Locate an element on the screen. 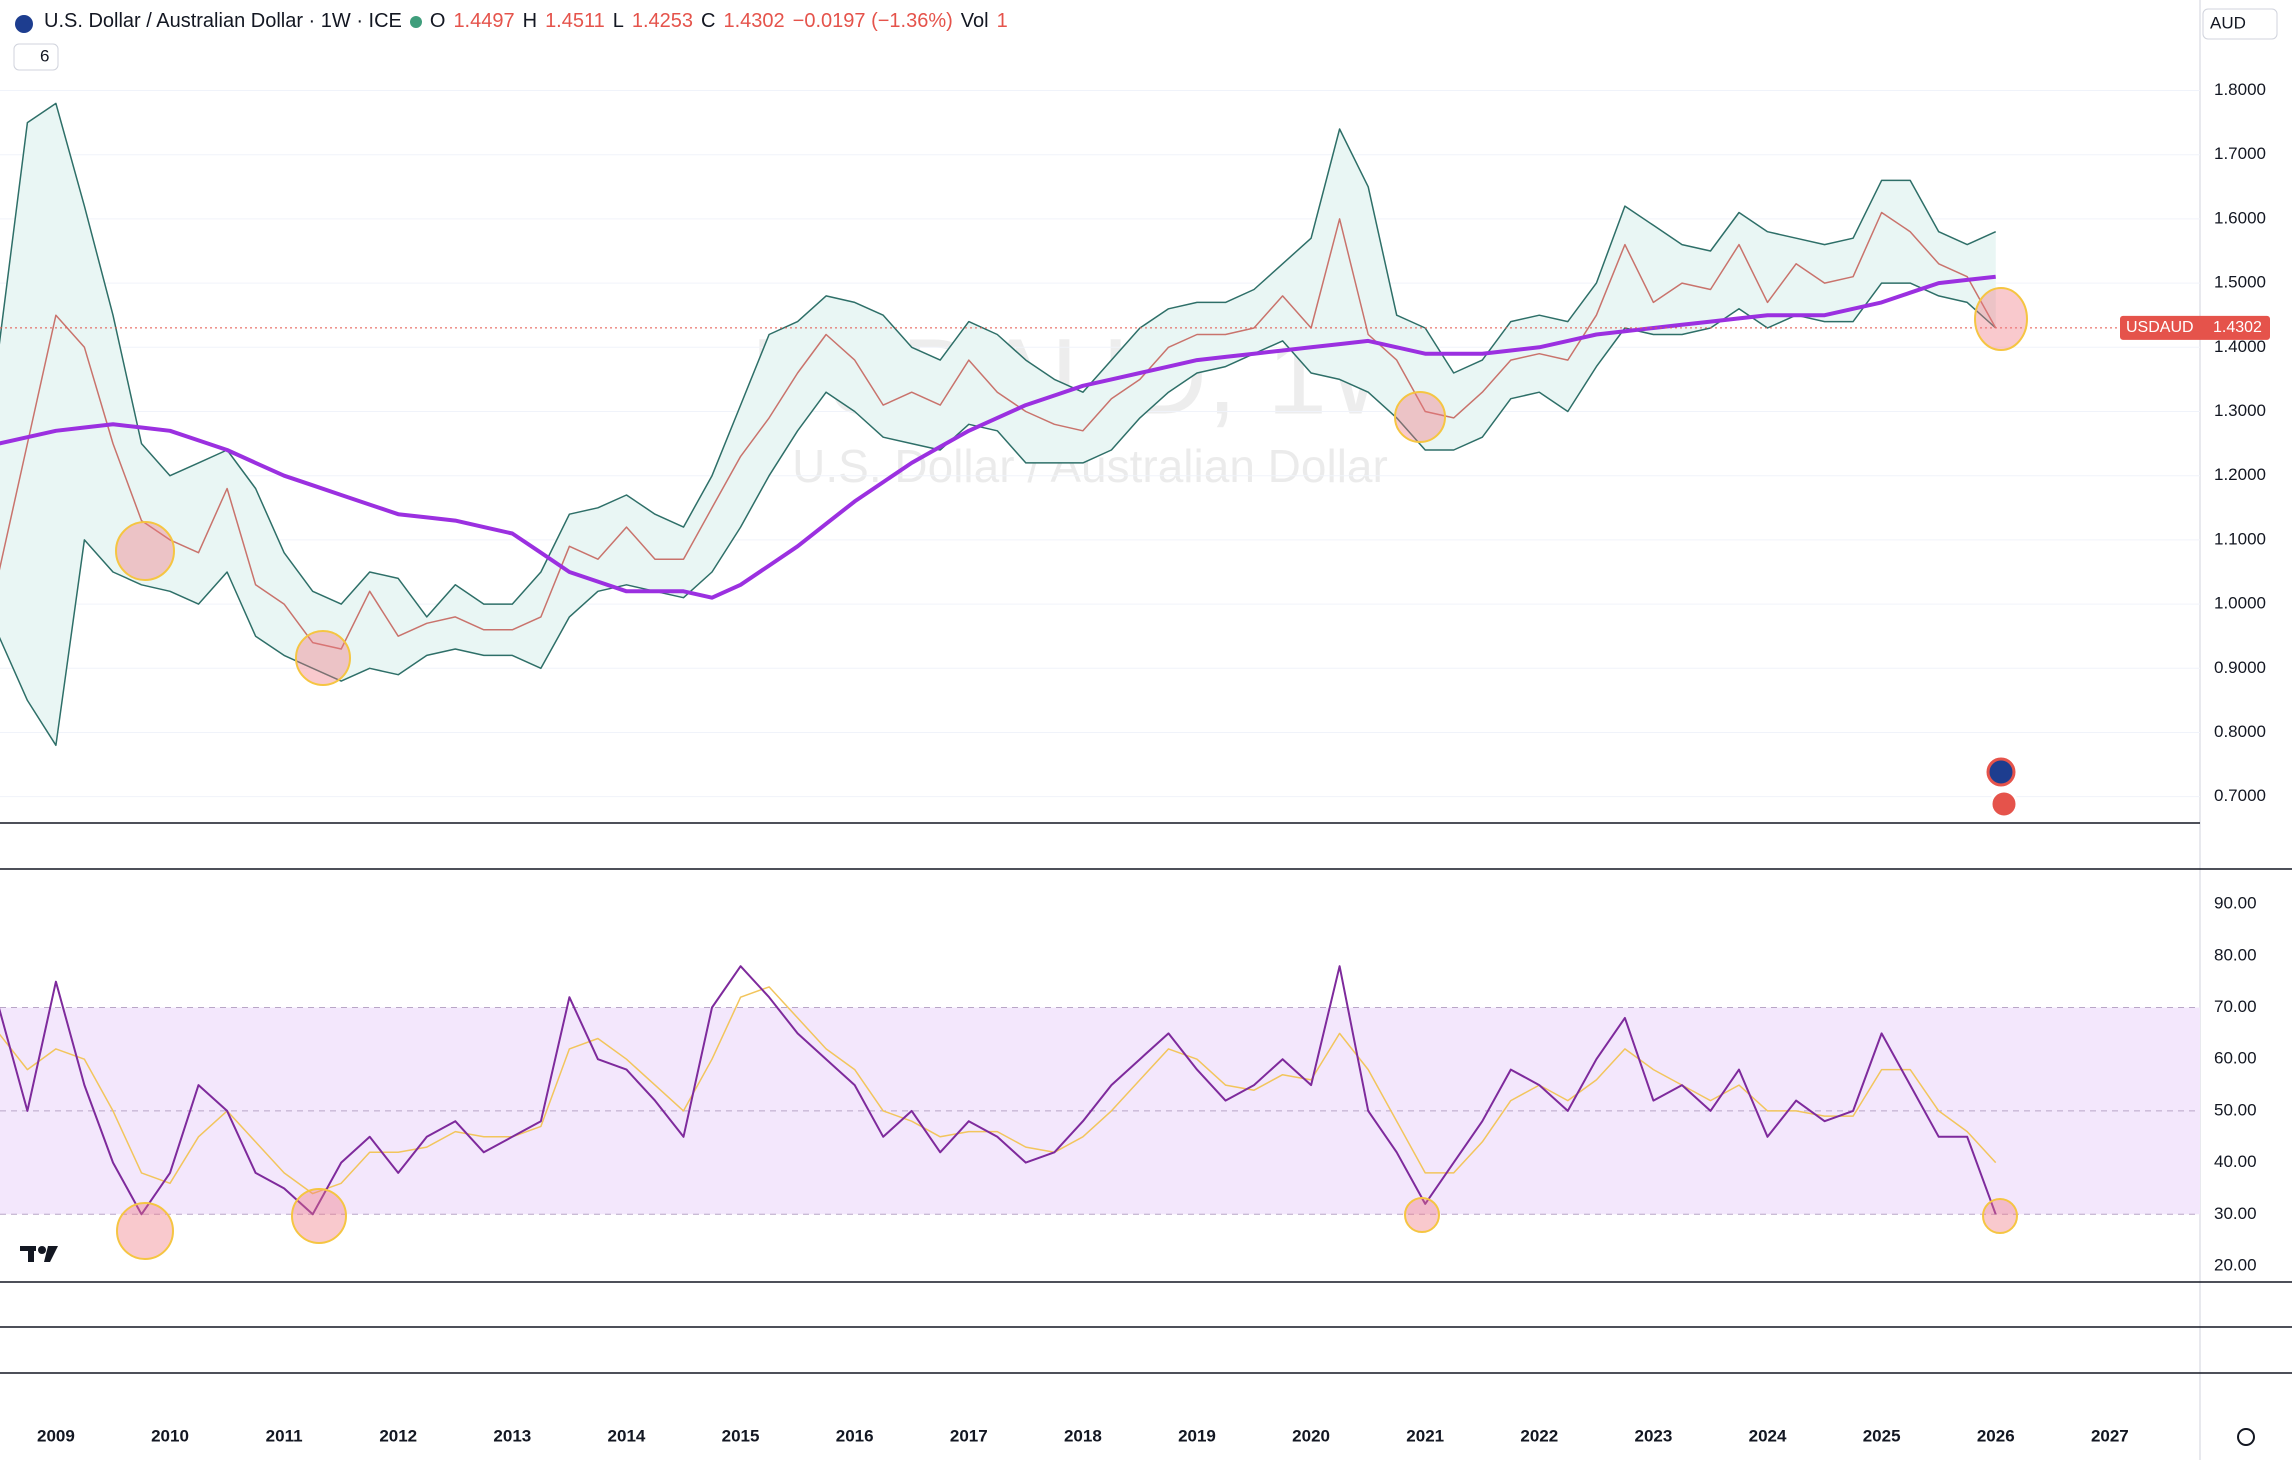 The width and height of the screenshot is (2292, 1460). y-tick-label: 1.7000 is located at coordinates (2240, 153).